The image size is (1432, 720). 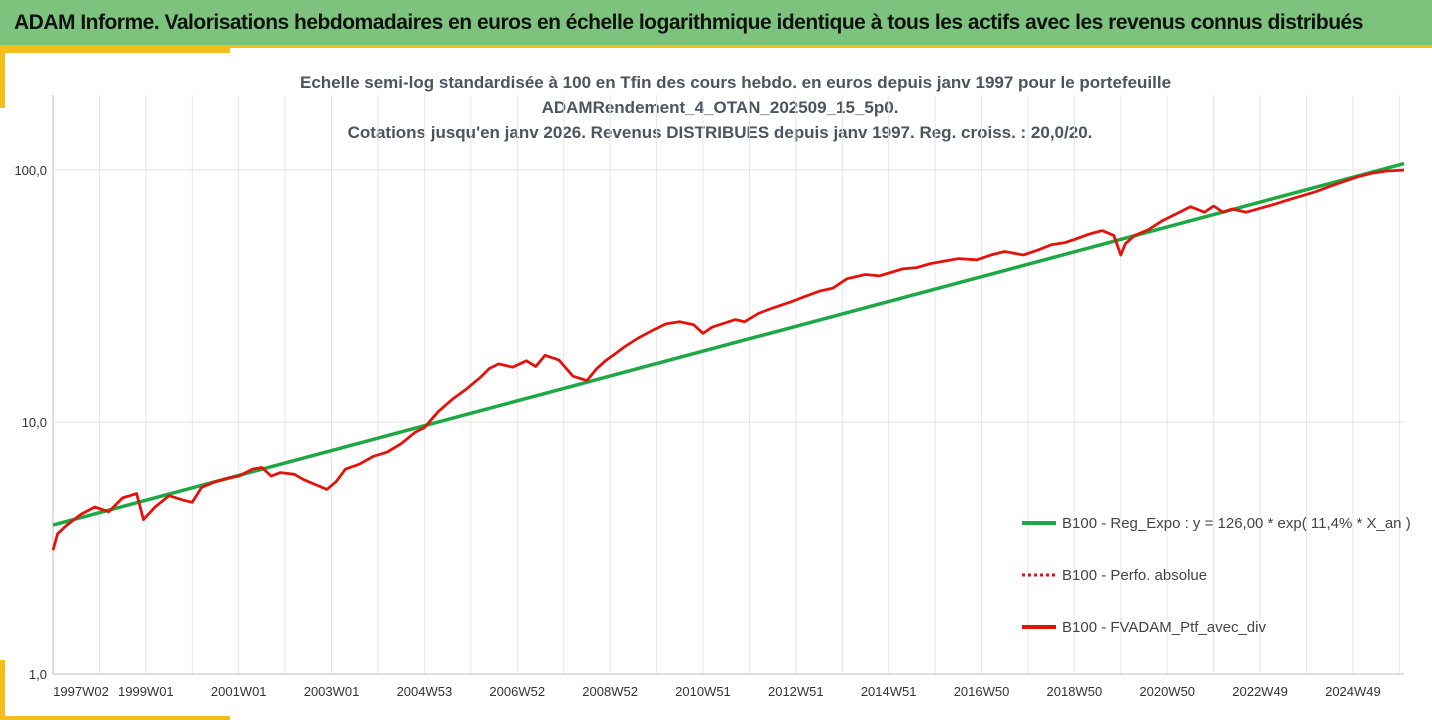 I want to click on legend-entry: B100 - Perfo. absolue, so click(x=1134, y=575).